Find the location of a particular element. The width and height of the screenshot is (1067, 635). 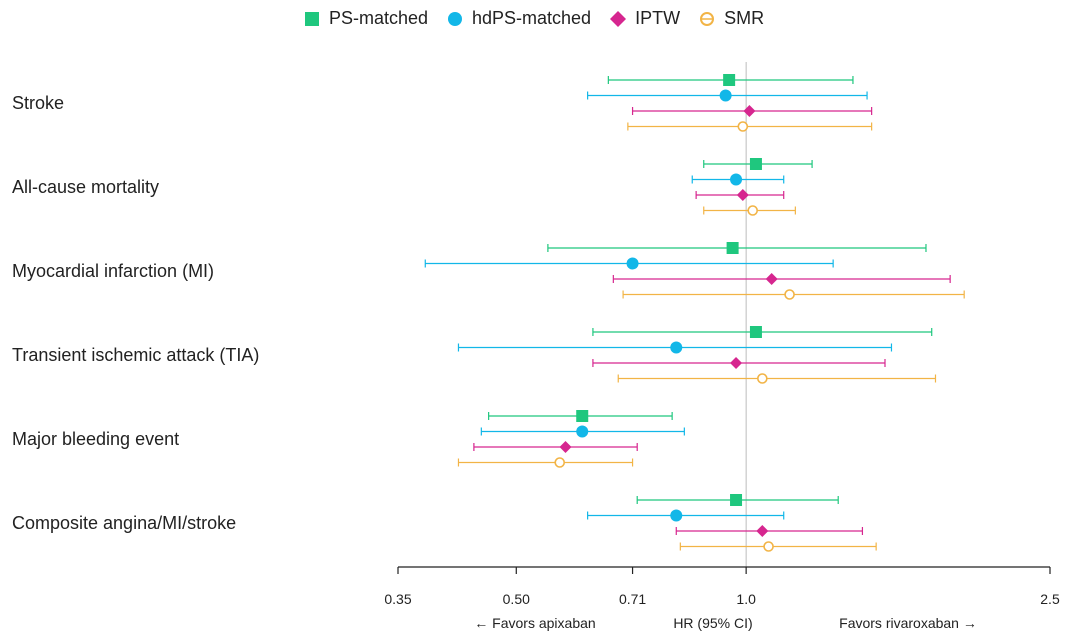

diamond-marker-icon is located at coordinates (618, 18).